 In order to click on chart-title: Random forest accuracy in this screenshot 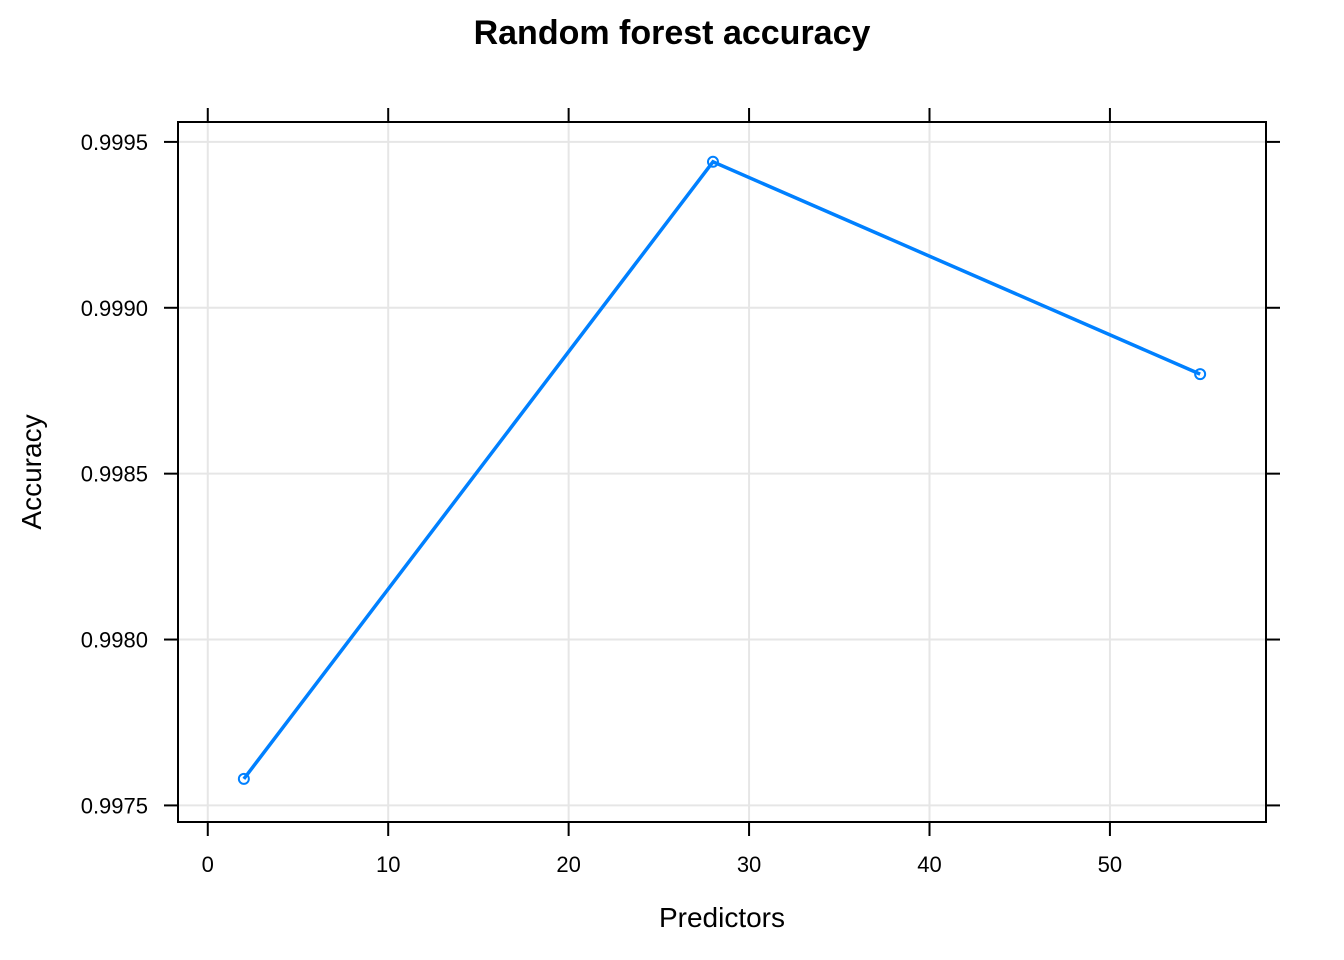, I will do `click(672, 33)`.